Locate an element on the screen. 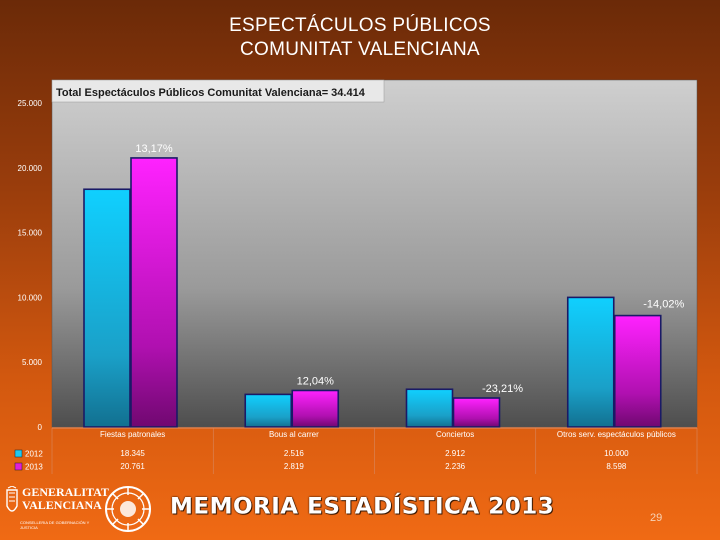  logo-name: GENERALITAT VALENCIANA is located at coordinates (65, 499).